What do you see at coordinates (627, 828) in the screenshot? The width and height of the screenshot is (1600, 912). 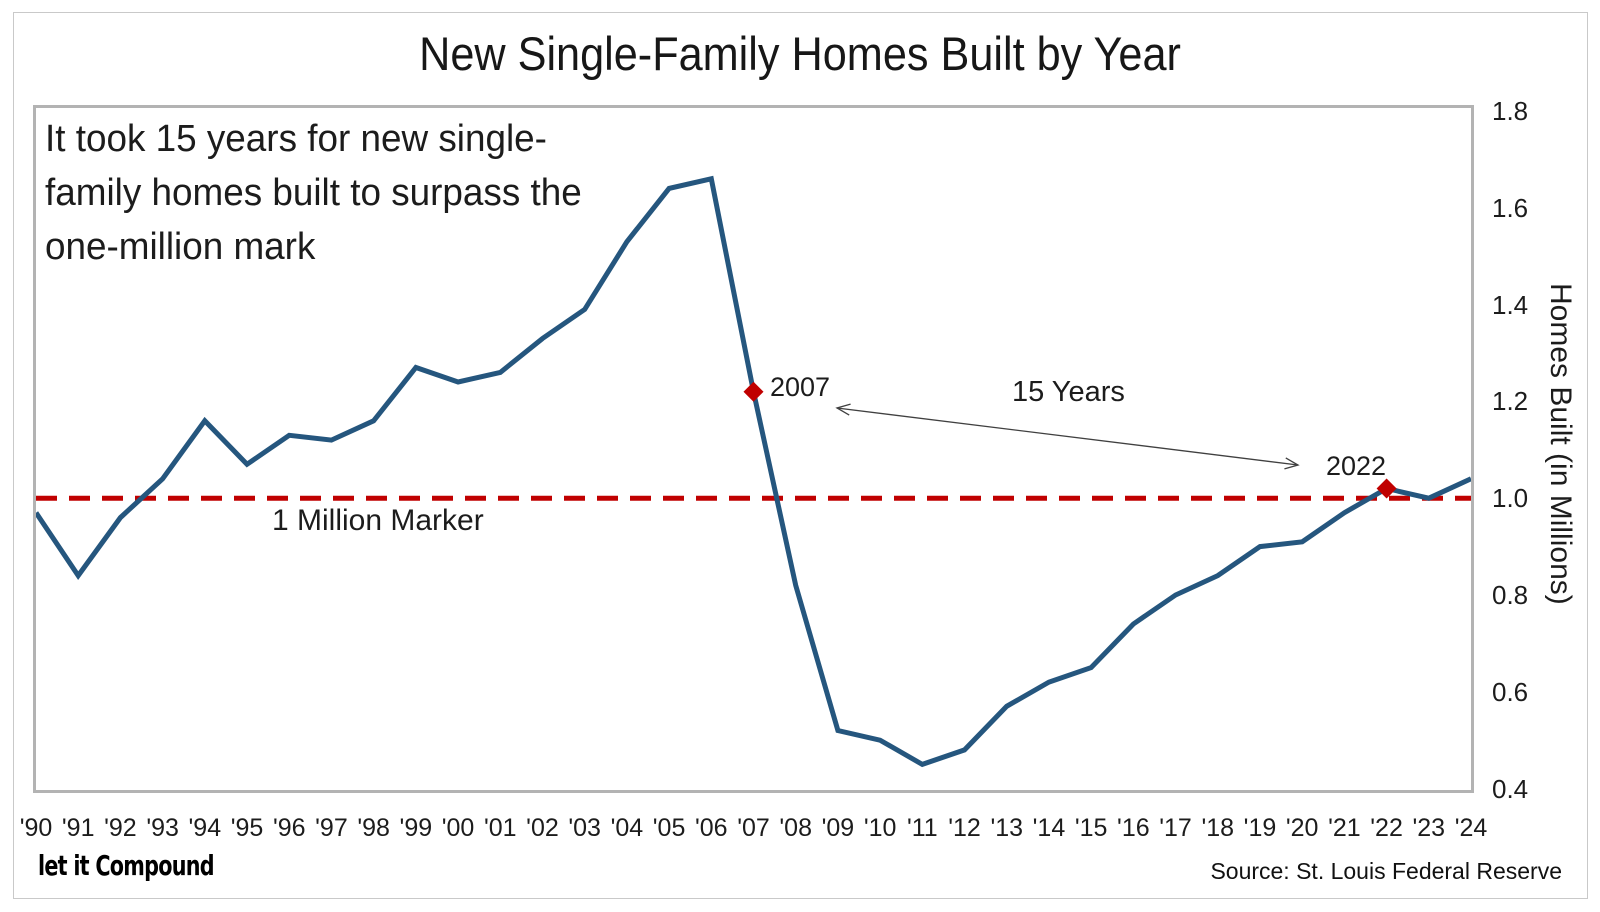 I see `x-axis-tick-label: '04` at bounding box center [627, 828].